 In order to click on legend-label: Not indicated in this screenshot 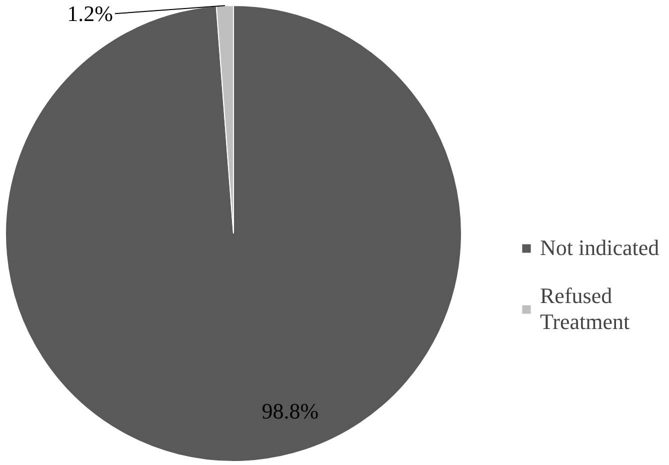, I will do `click(600, 248)`.